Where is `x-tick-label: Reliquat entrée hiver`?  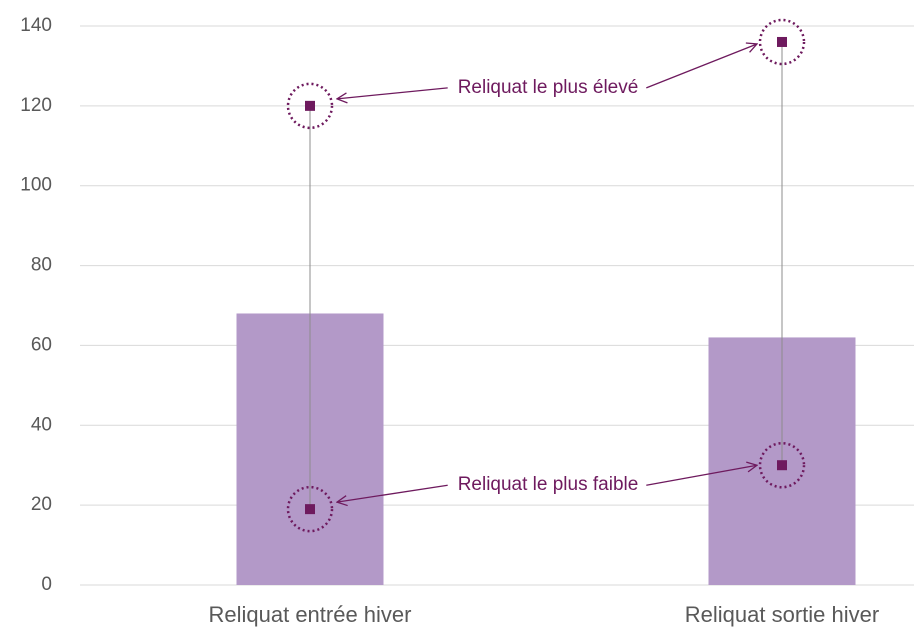 x-tick-label: Reliquat entrée hiver is located at coordinates (309, 614).